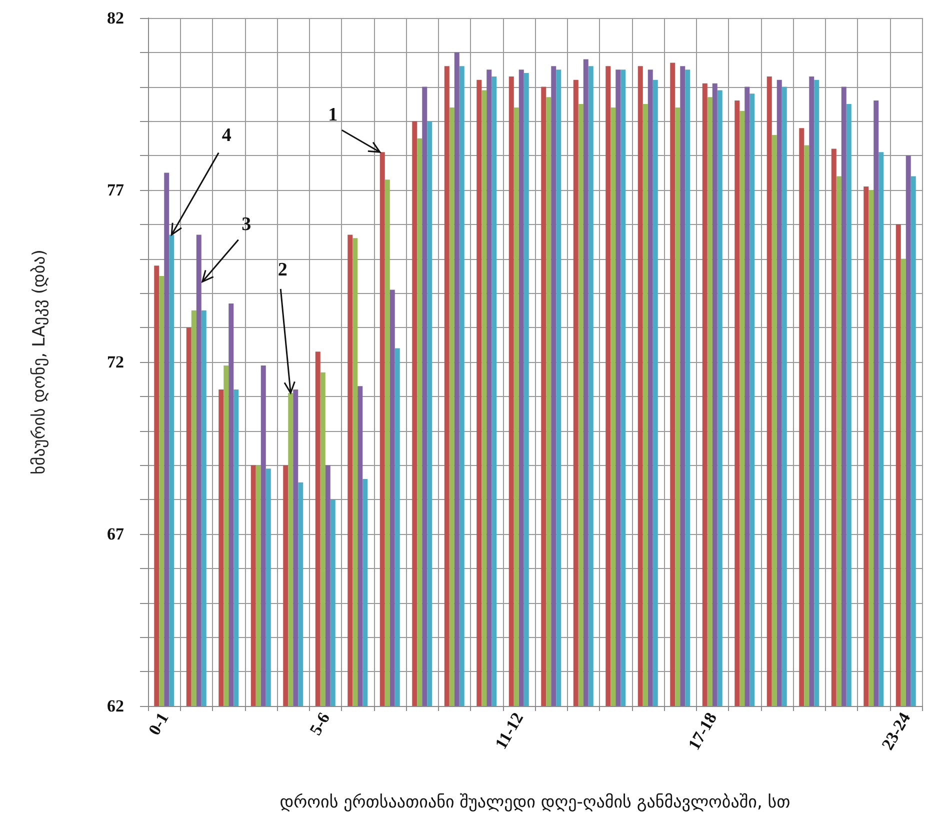  Describe the element at coordinates (283, 269) in the screenshot. I see `text: 2` at that location.